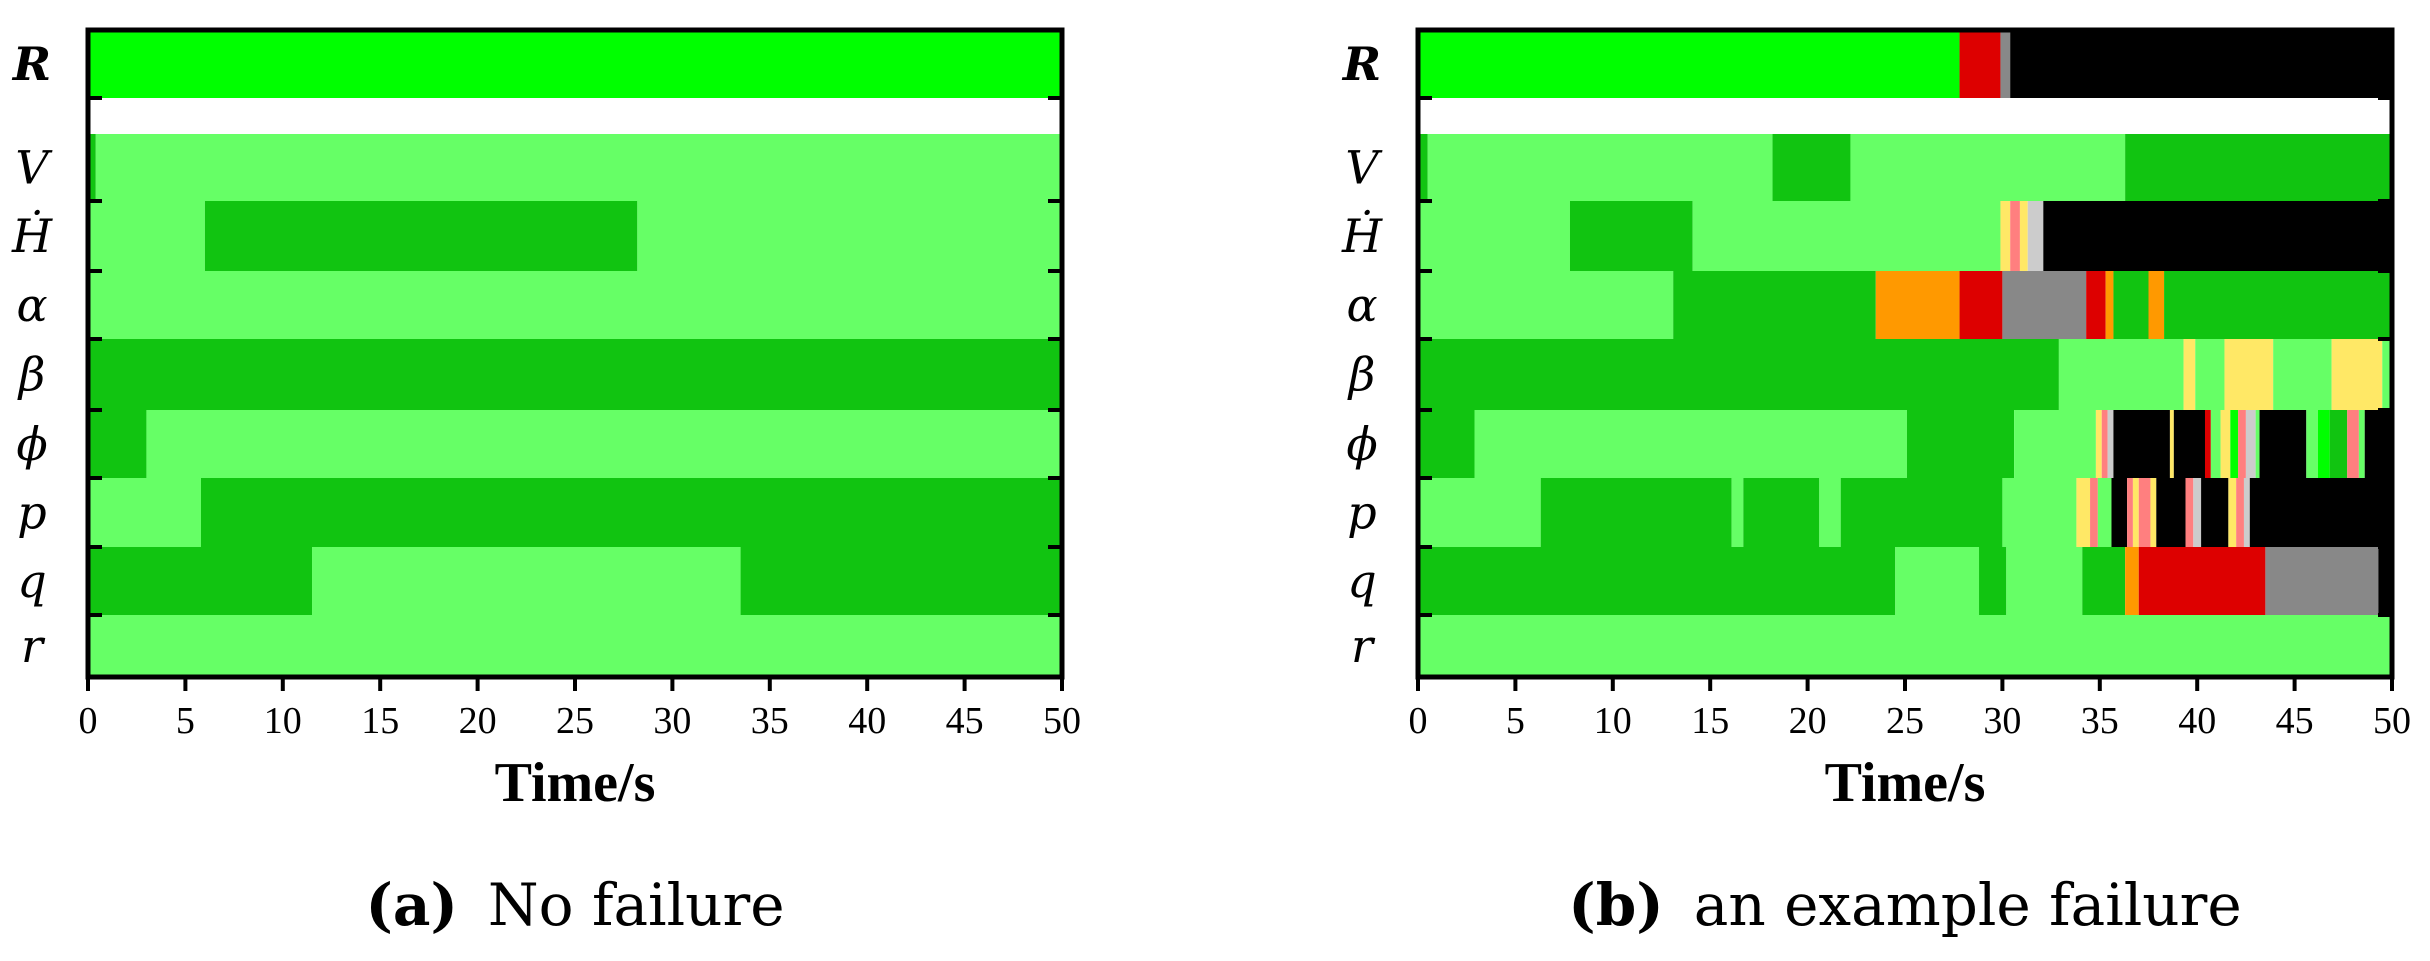 The width and height of the screenshot is (2430, 961). What do you see at coordinates (1361, 64) in the screenshot?
I see `y-label: R` at bounding box center [1361, 64].